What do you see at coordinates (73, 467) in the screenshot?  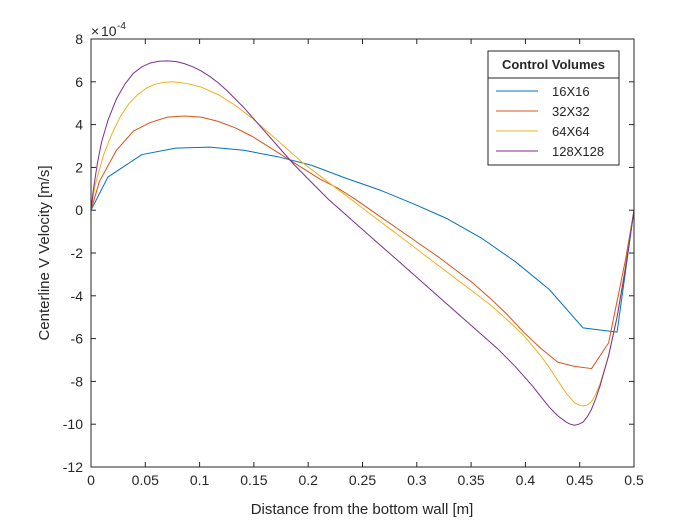 I see `y-tick-label: -12` at bounding box center [73, 467].